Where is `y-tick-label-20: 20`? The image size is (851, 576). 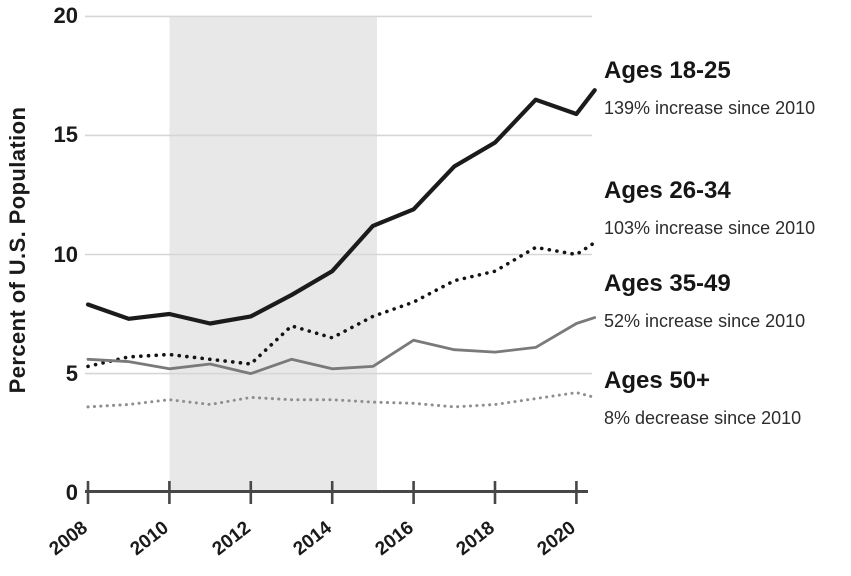 y-tick-label-20: 20 is located at coordinates (65, 16).